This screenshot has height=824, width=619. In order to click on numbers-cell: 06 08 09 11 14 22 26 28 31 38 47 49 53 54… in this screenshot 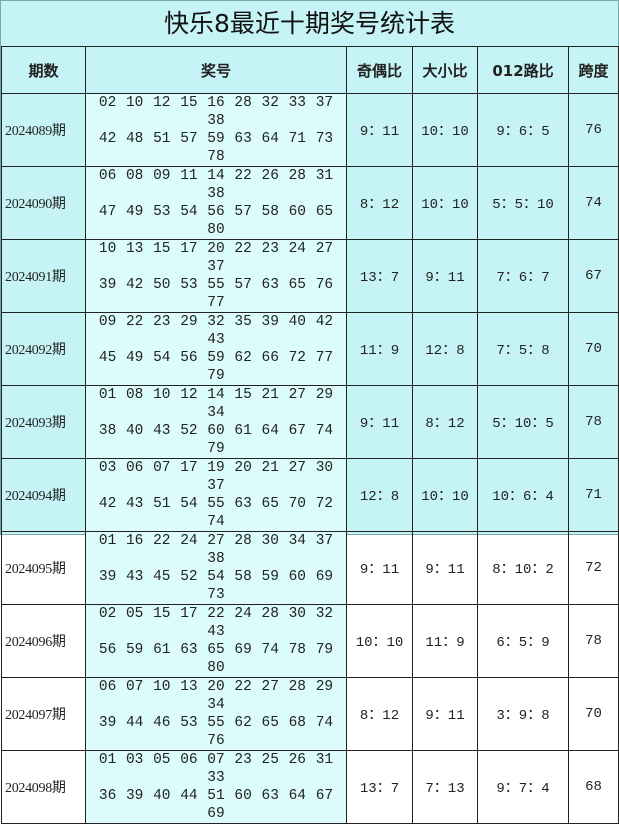, I will do `click(216, 203)`.